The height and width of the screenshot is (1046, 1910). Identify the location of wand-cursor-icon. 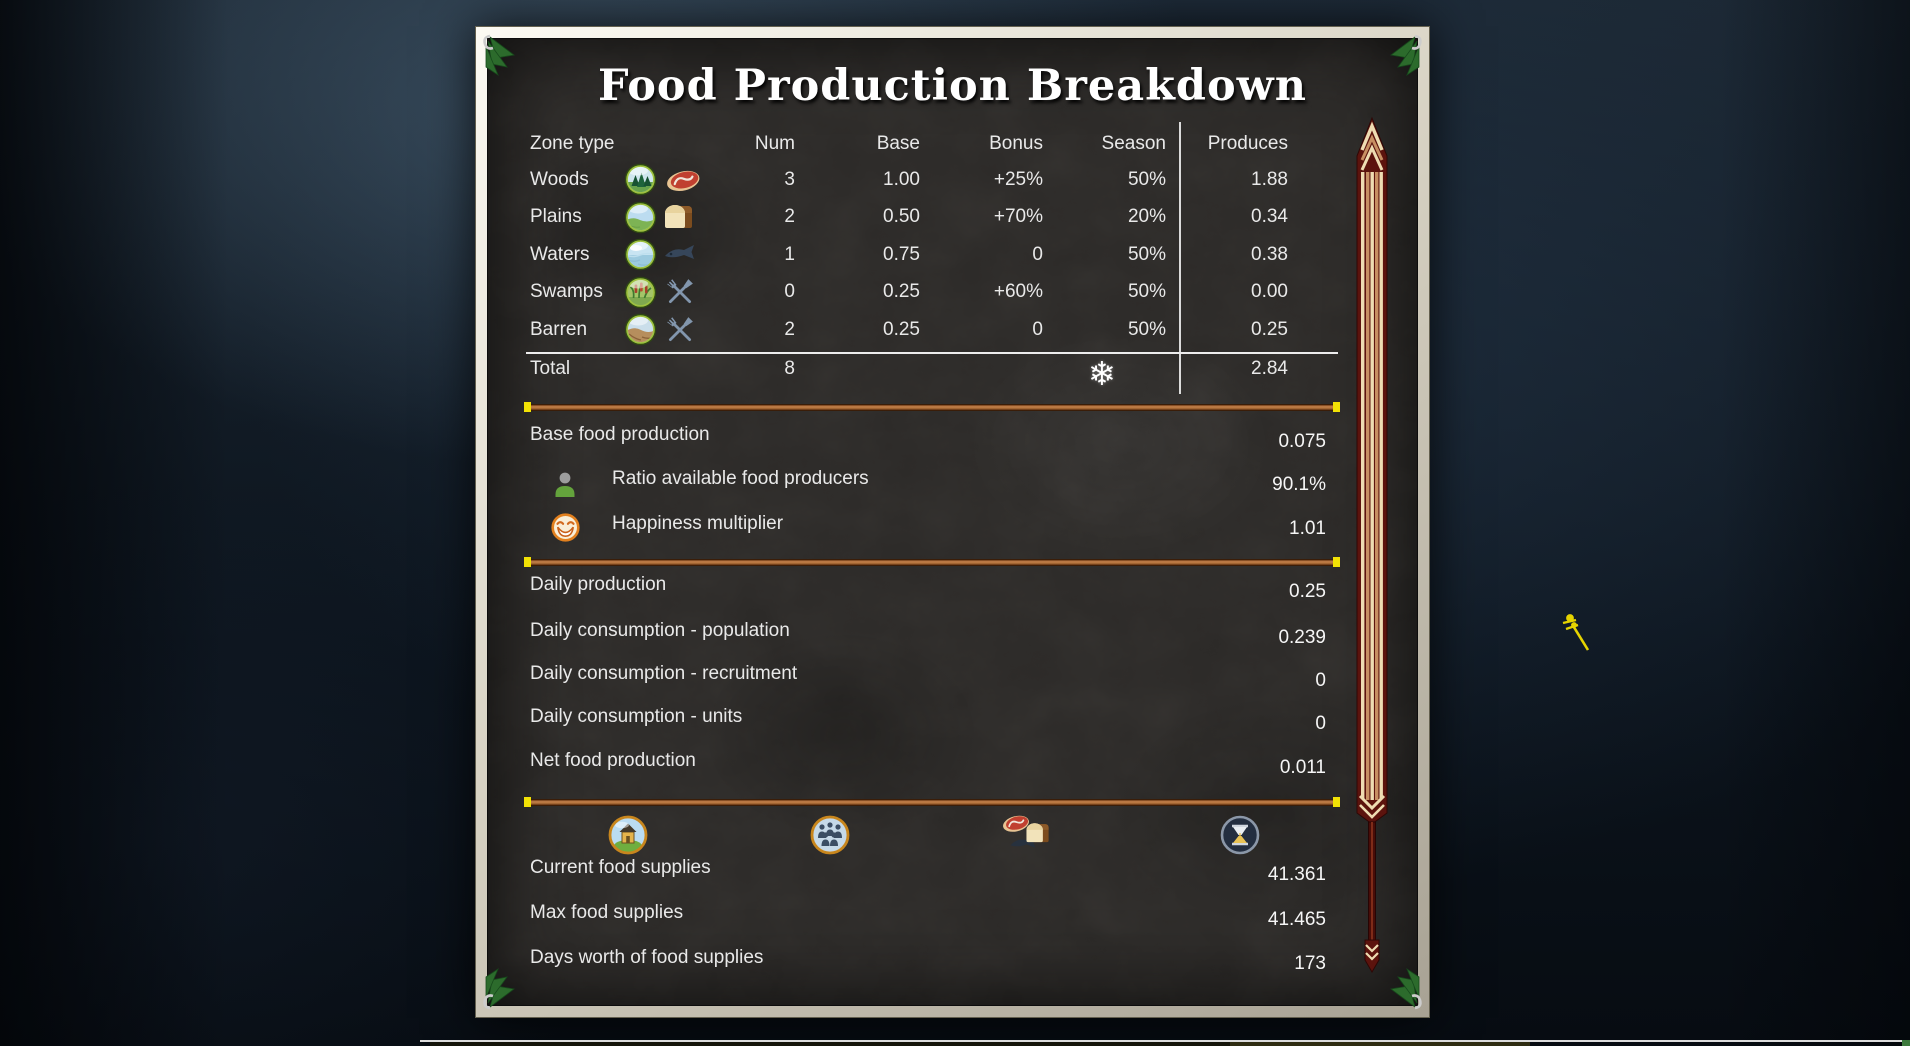
(1576, 632).